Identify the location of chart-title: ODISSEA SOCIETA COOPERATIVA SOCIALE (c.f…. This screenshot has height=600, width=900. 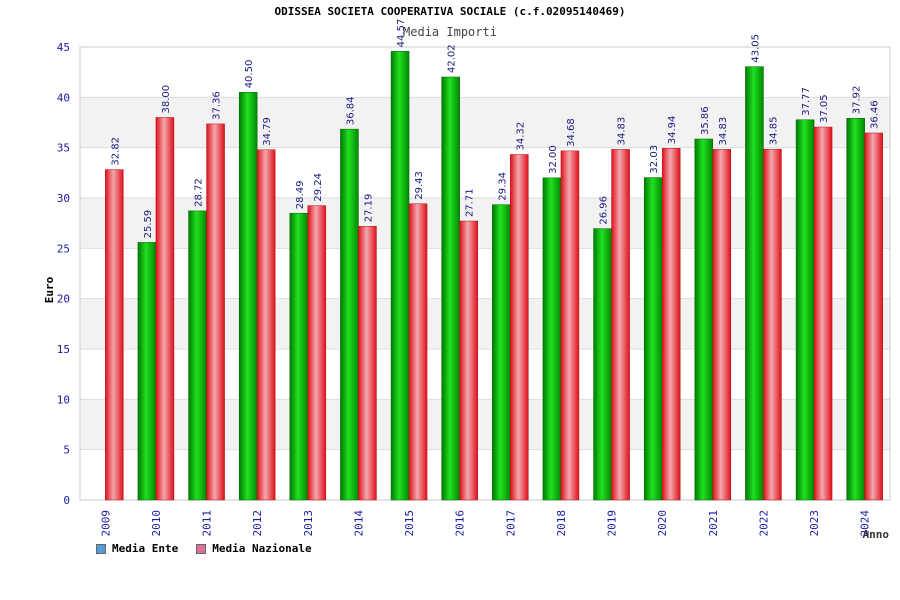
(450, 11).